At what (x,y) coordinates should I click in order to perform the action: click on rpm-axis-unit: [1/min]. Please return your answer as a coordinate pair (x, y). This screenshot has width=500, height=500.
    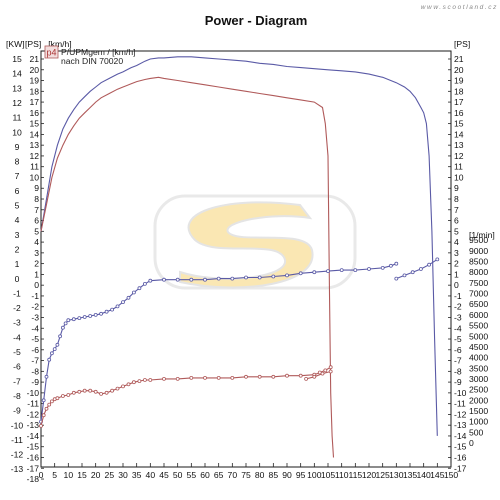
    Looking at the image, I should click on (482, 235).